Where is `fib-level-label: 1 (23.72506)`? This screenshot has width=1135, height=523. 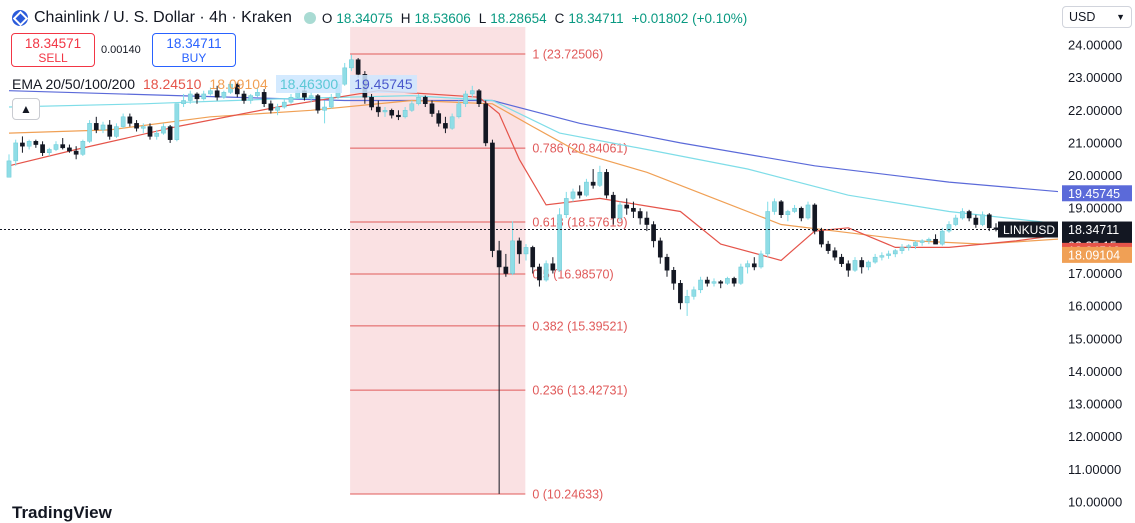 fib-level-label: 1 (23.72506) is located at coordinates (567, 54).